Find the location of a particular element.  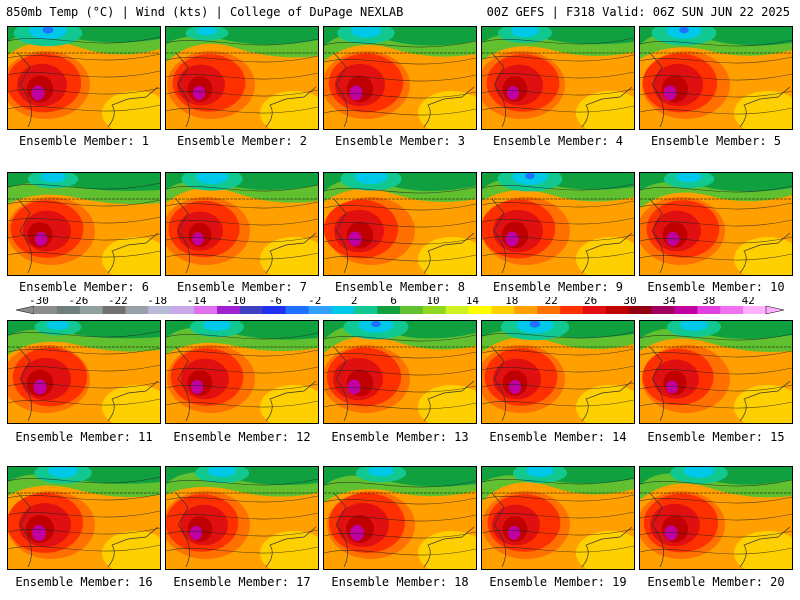

member-label-10: Ensemble Member: 10 is located at coordinates (716, 287).